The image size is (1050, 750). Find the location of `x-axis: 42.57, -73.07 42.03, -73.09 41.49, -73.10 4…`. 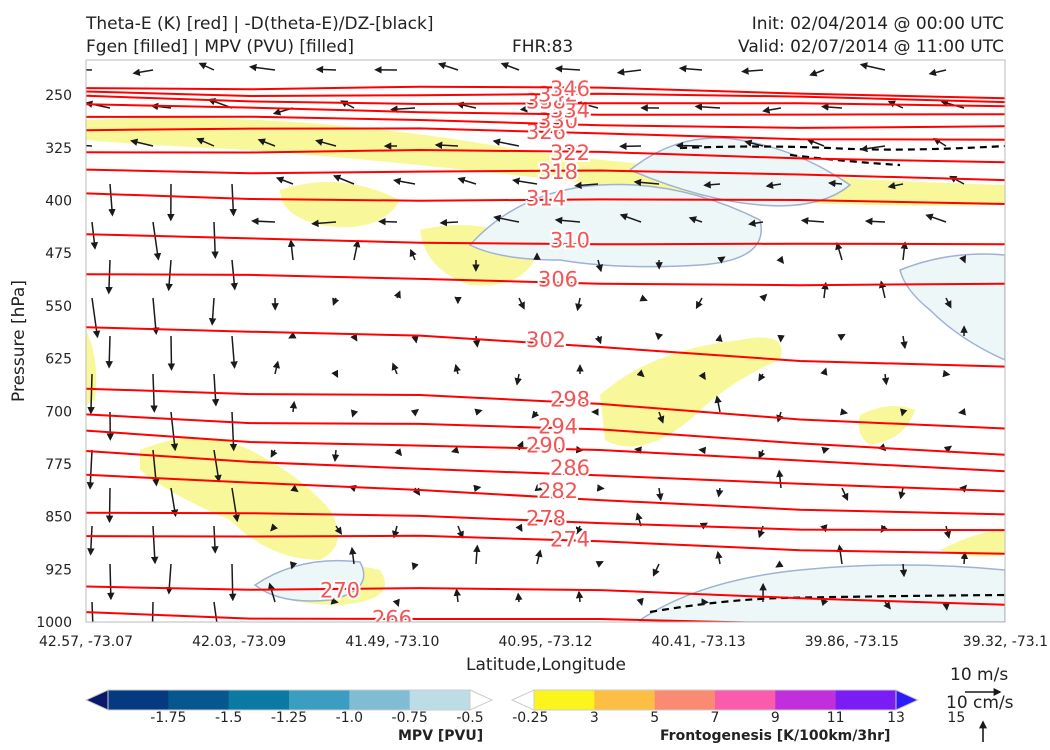

x-axis: 42.57, -73.07 42.03, -73.09 41.49, -73.10 4… is located at coordinates (543, 642).